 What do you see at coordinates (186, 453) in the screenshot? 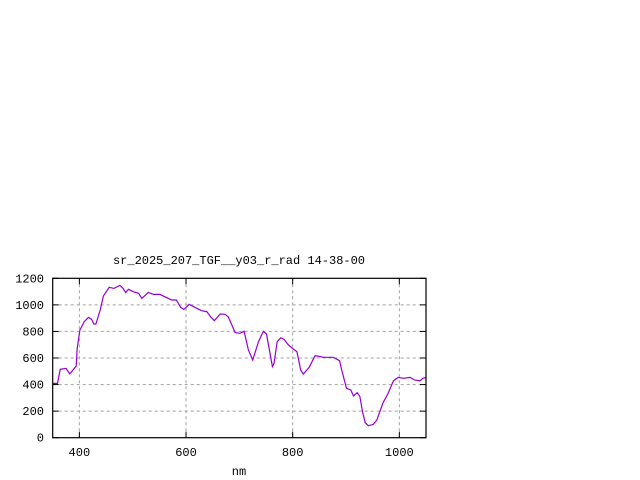
I see `x-tick-label: 600` at bounding box center [186, 453].